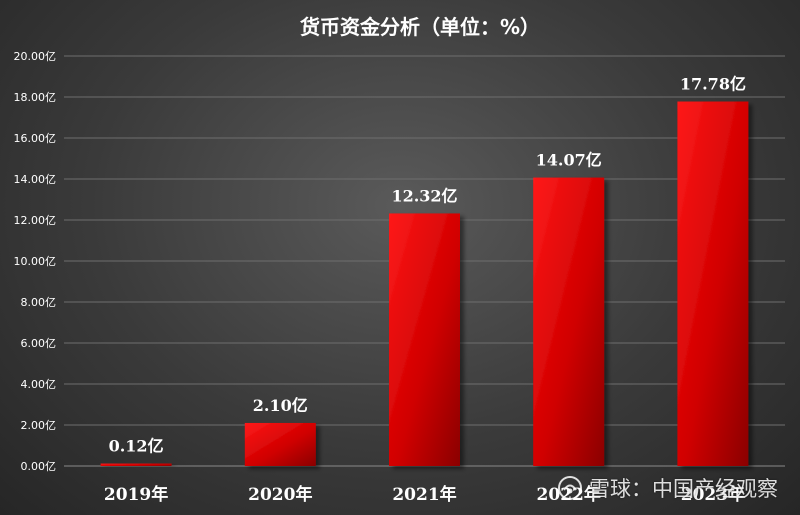 The height and width of the screenshot is (515, 800). I want to click on y-tick-label: 4.00亿, so click(39, 384).